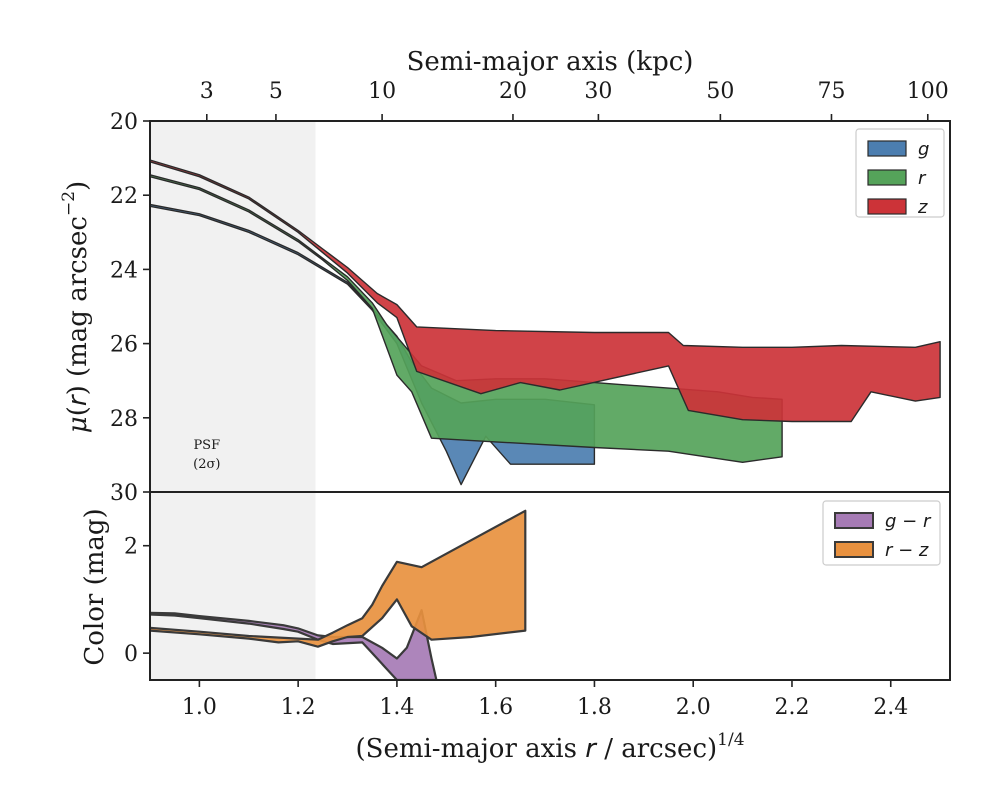 The width and height of the screenshot is (1000, 800). I want to click on top-x-tick-label: 75, so click(831, 91).